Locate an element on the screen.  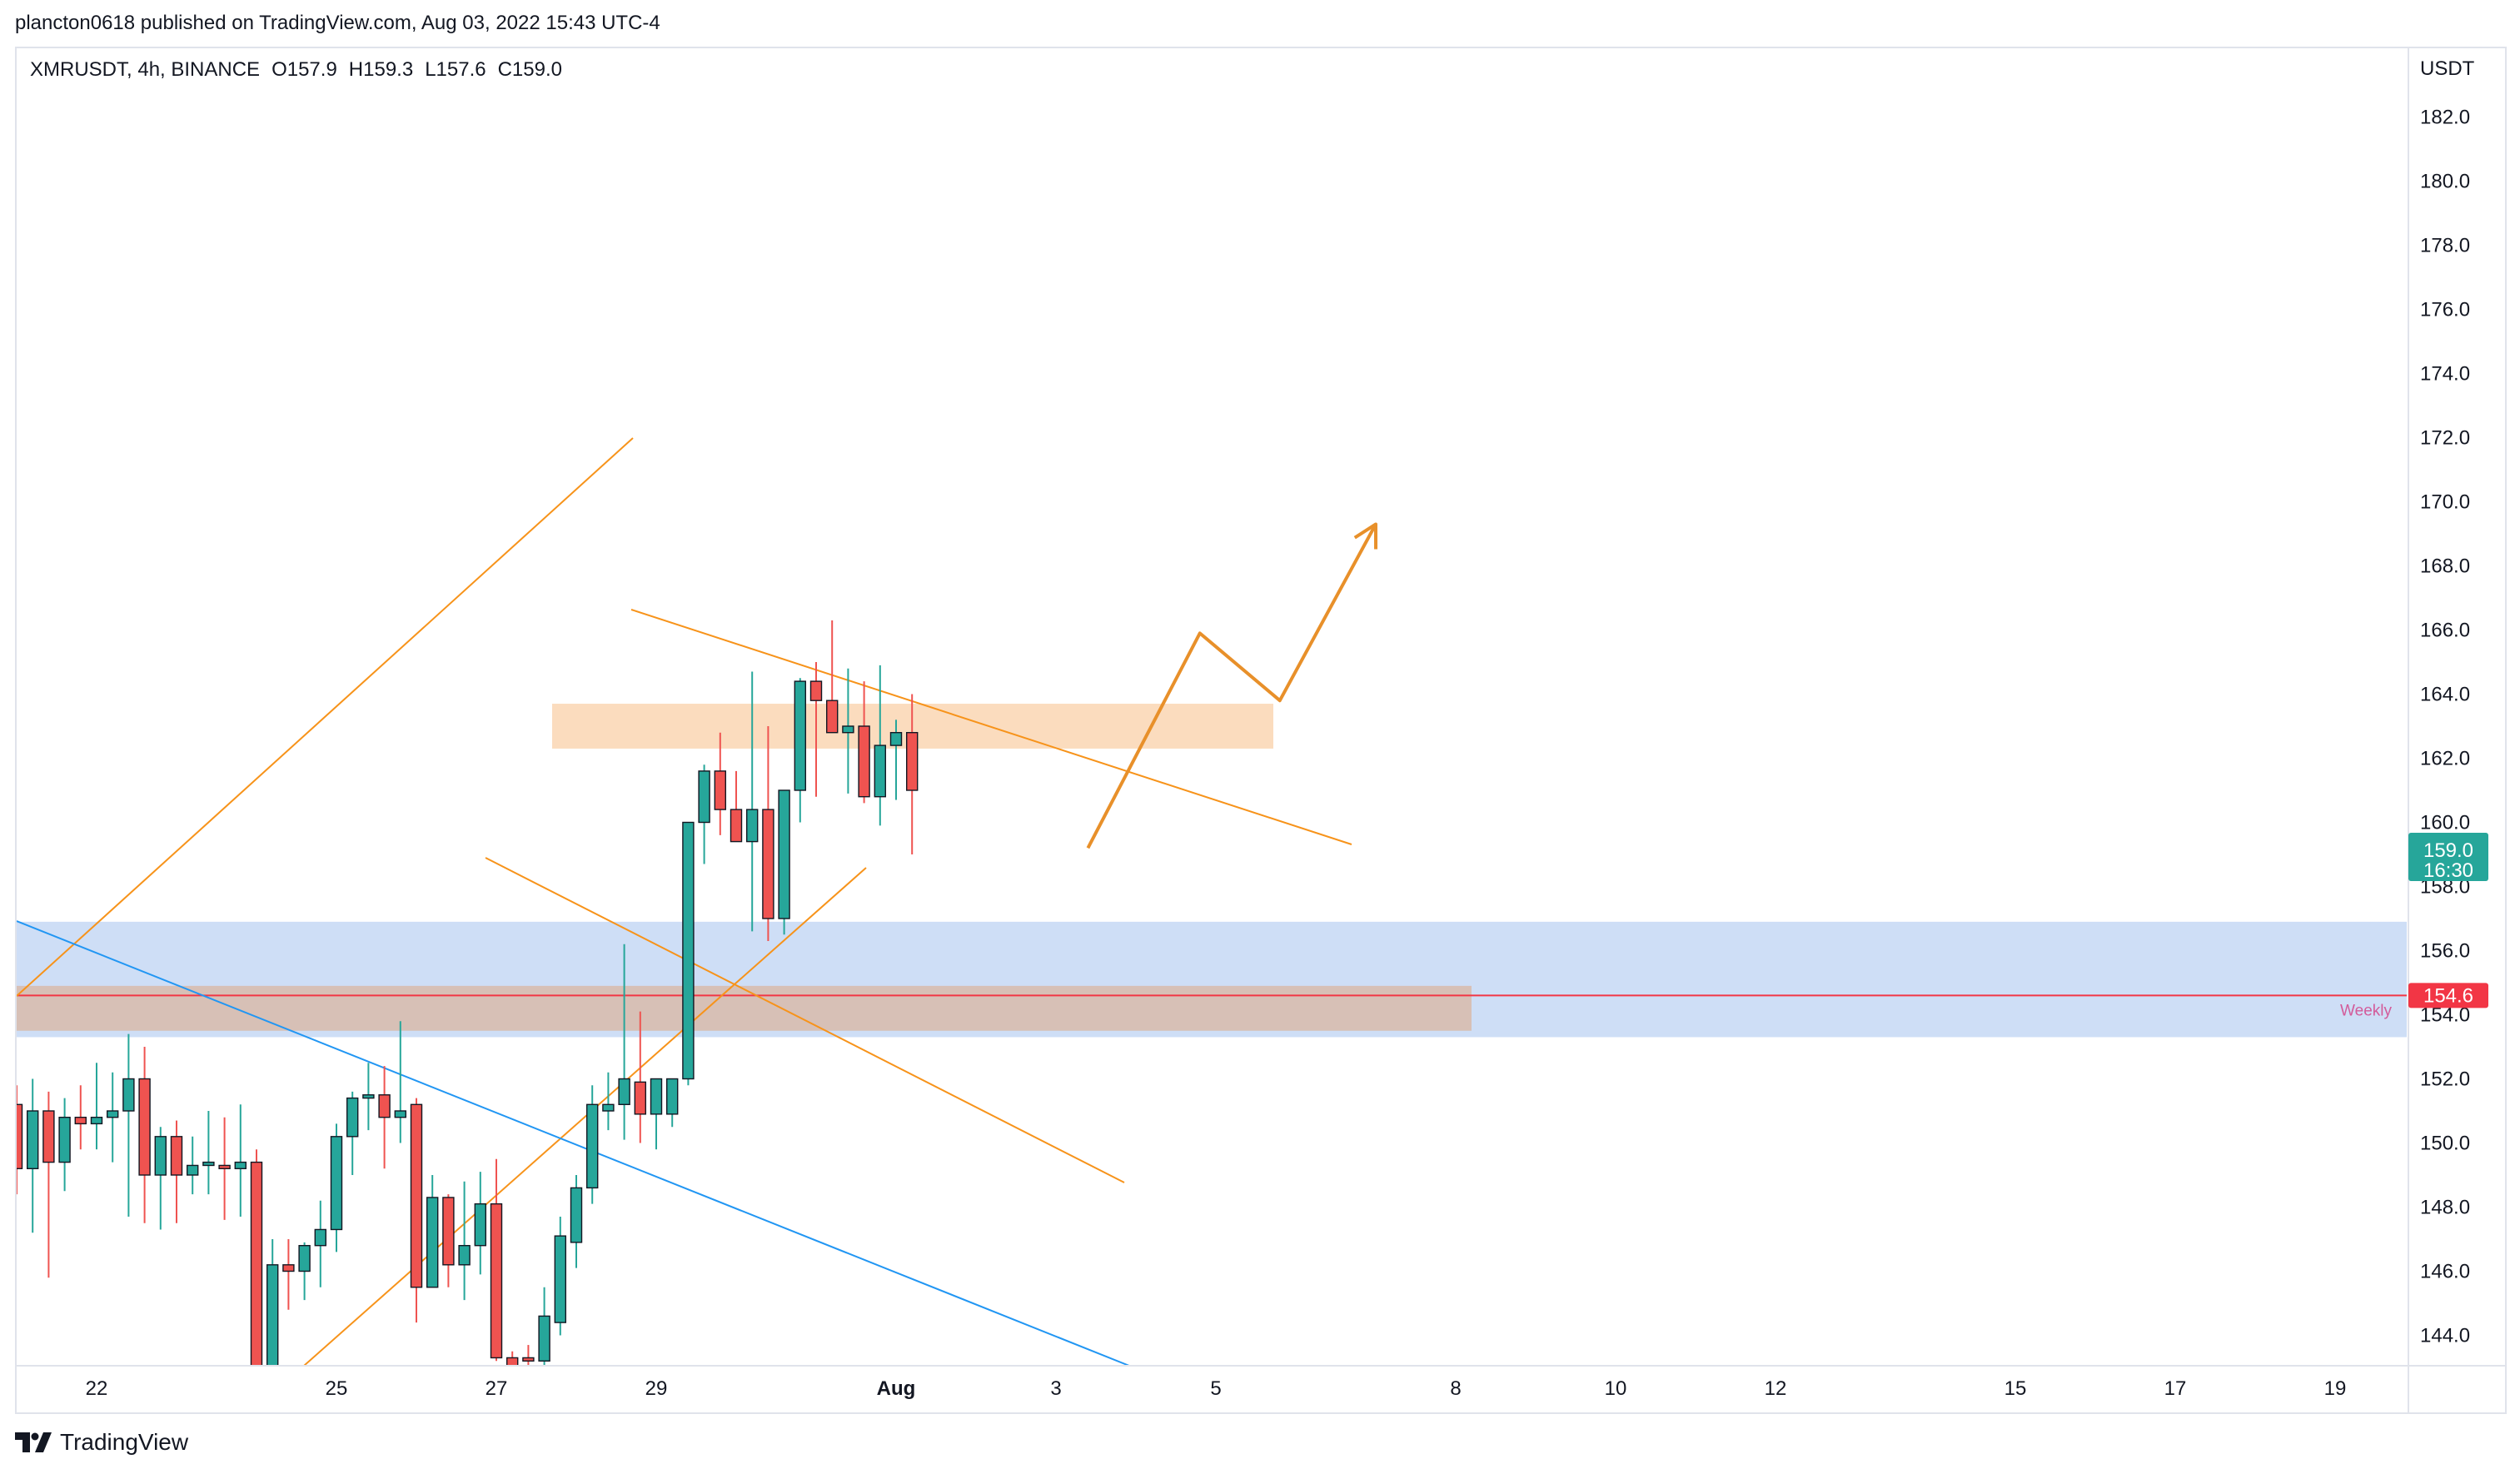
x-tick-label: 15 is located at coordinates (2016, 1388).